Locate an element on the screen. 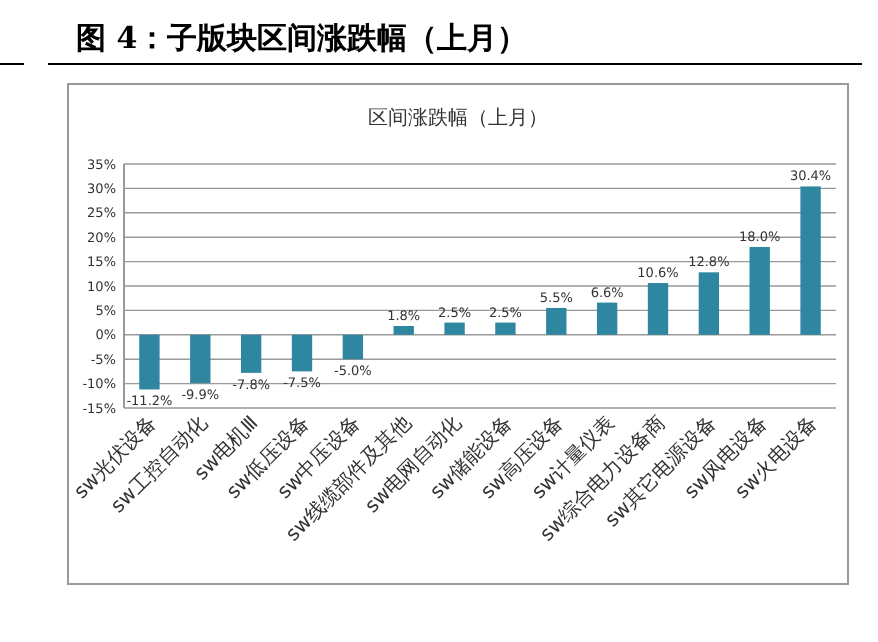 The image size is (878, 642). chart-title: 图 4：子版块区间涨跌幅（上月） is located at coordinates (302, 38).